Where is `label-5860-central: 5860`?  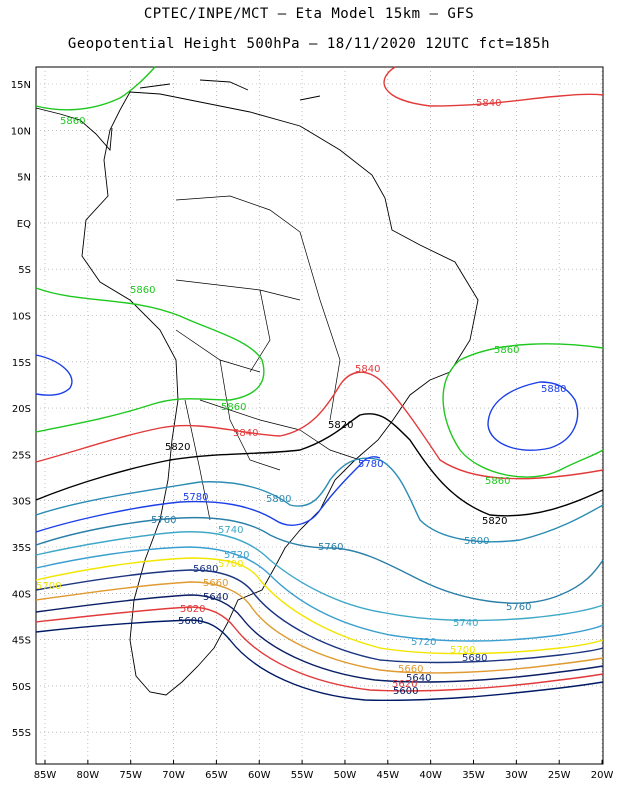 label-5860-central: 5860 is located at coordinates (233, 407).